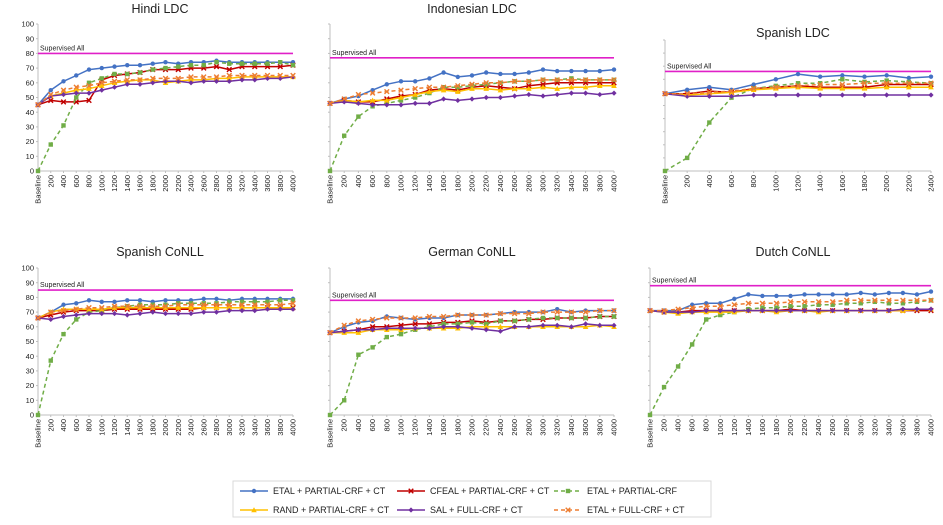  Describe the element at coordinates (457, 427) in the screenshot. I see `x-tick-label: 1800` at that location.